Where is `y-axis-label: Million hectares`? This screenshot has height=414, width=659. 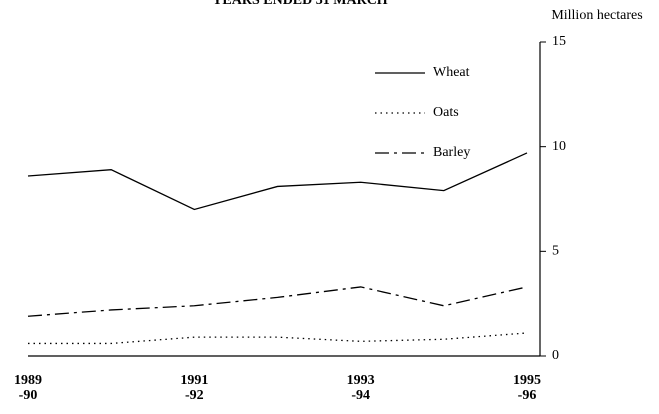
y-axis-label: Million hectares is located at coordinates (596, 15).